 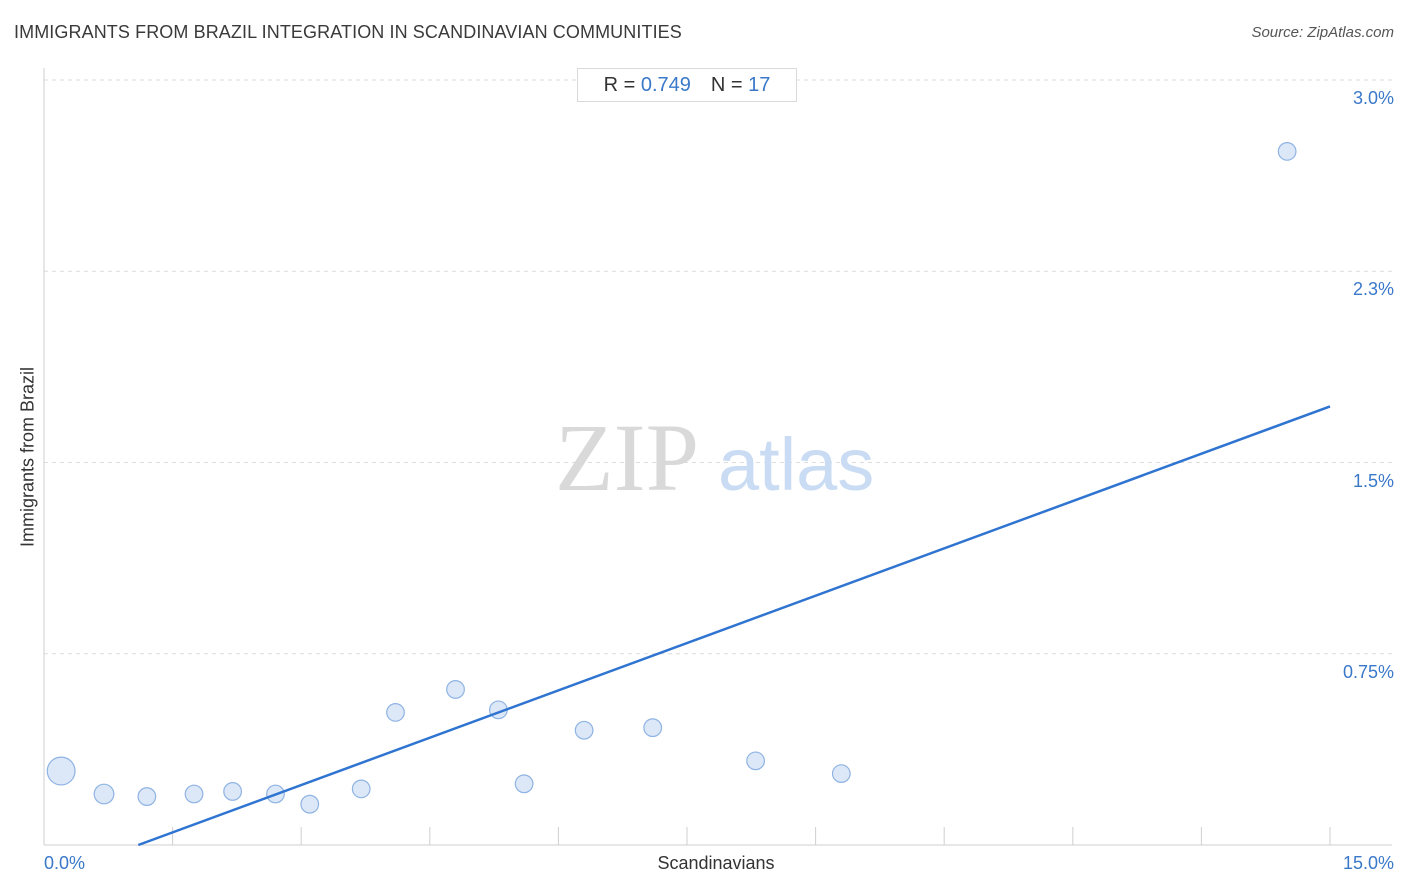 I want to click on watermark-atlas: atlas, so click(x=796, y=464).